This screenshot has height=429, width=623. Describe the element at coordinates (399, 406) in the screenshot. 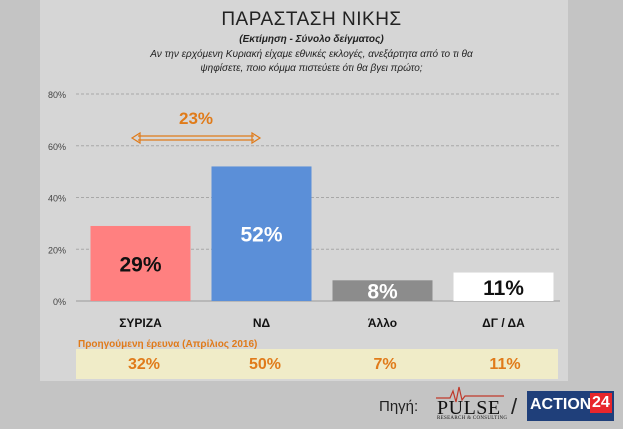

I see `source-label: Πηγή:` at that location.